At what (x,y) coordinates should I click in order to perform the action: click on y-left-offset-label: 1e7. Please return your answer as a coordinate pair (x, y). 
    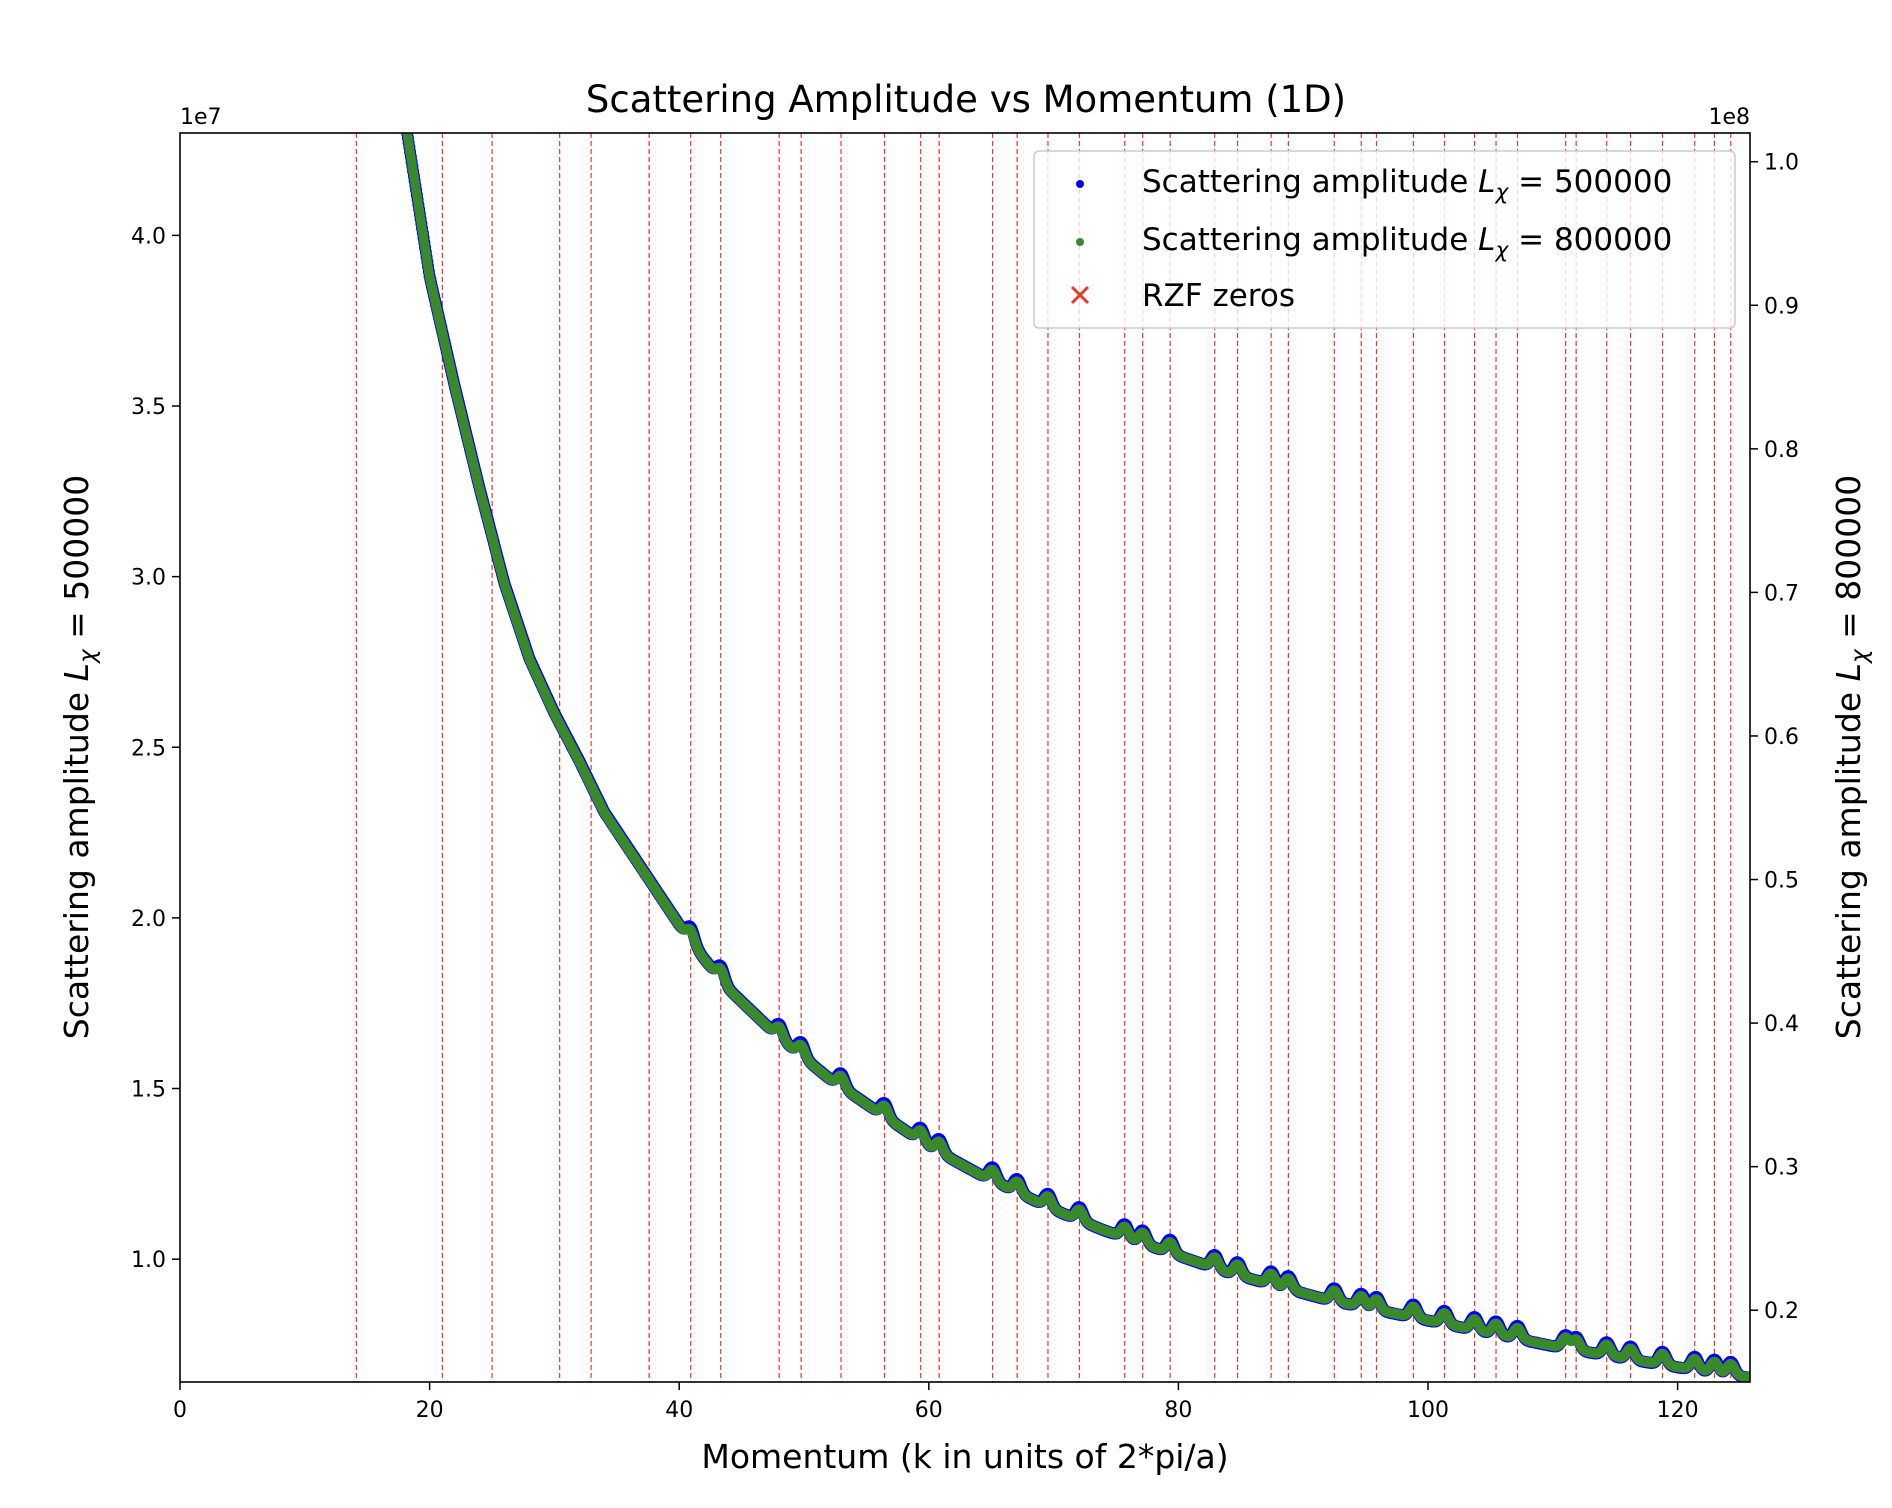
    Looking at the image, I should click on (201, 117).